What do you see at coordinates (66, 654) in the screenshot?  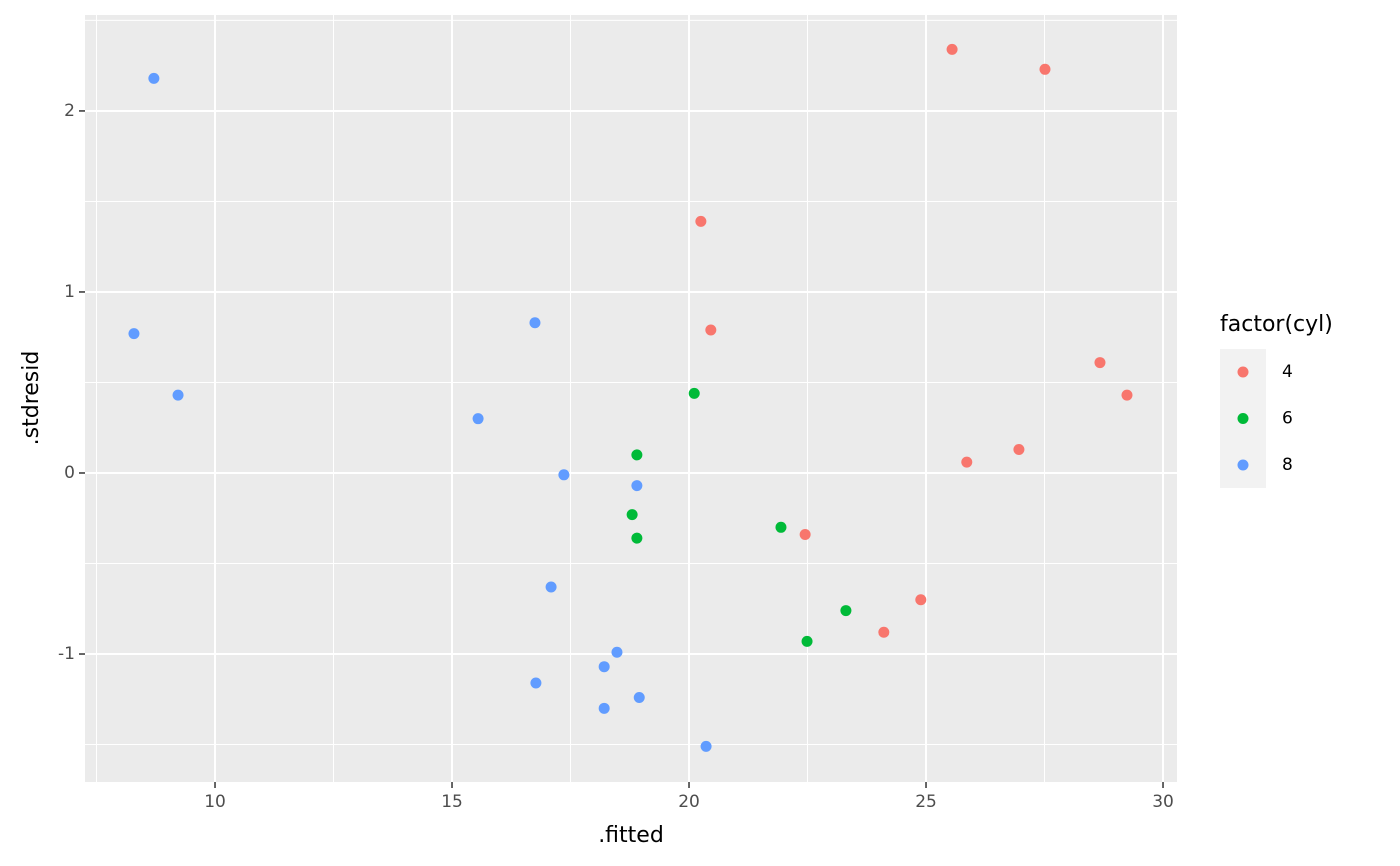 I see `y-tick-label: -1` at bounding box center [66, 654].